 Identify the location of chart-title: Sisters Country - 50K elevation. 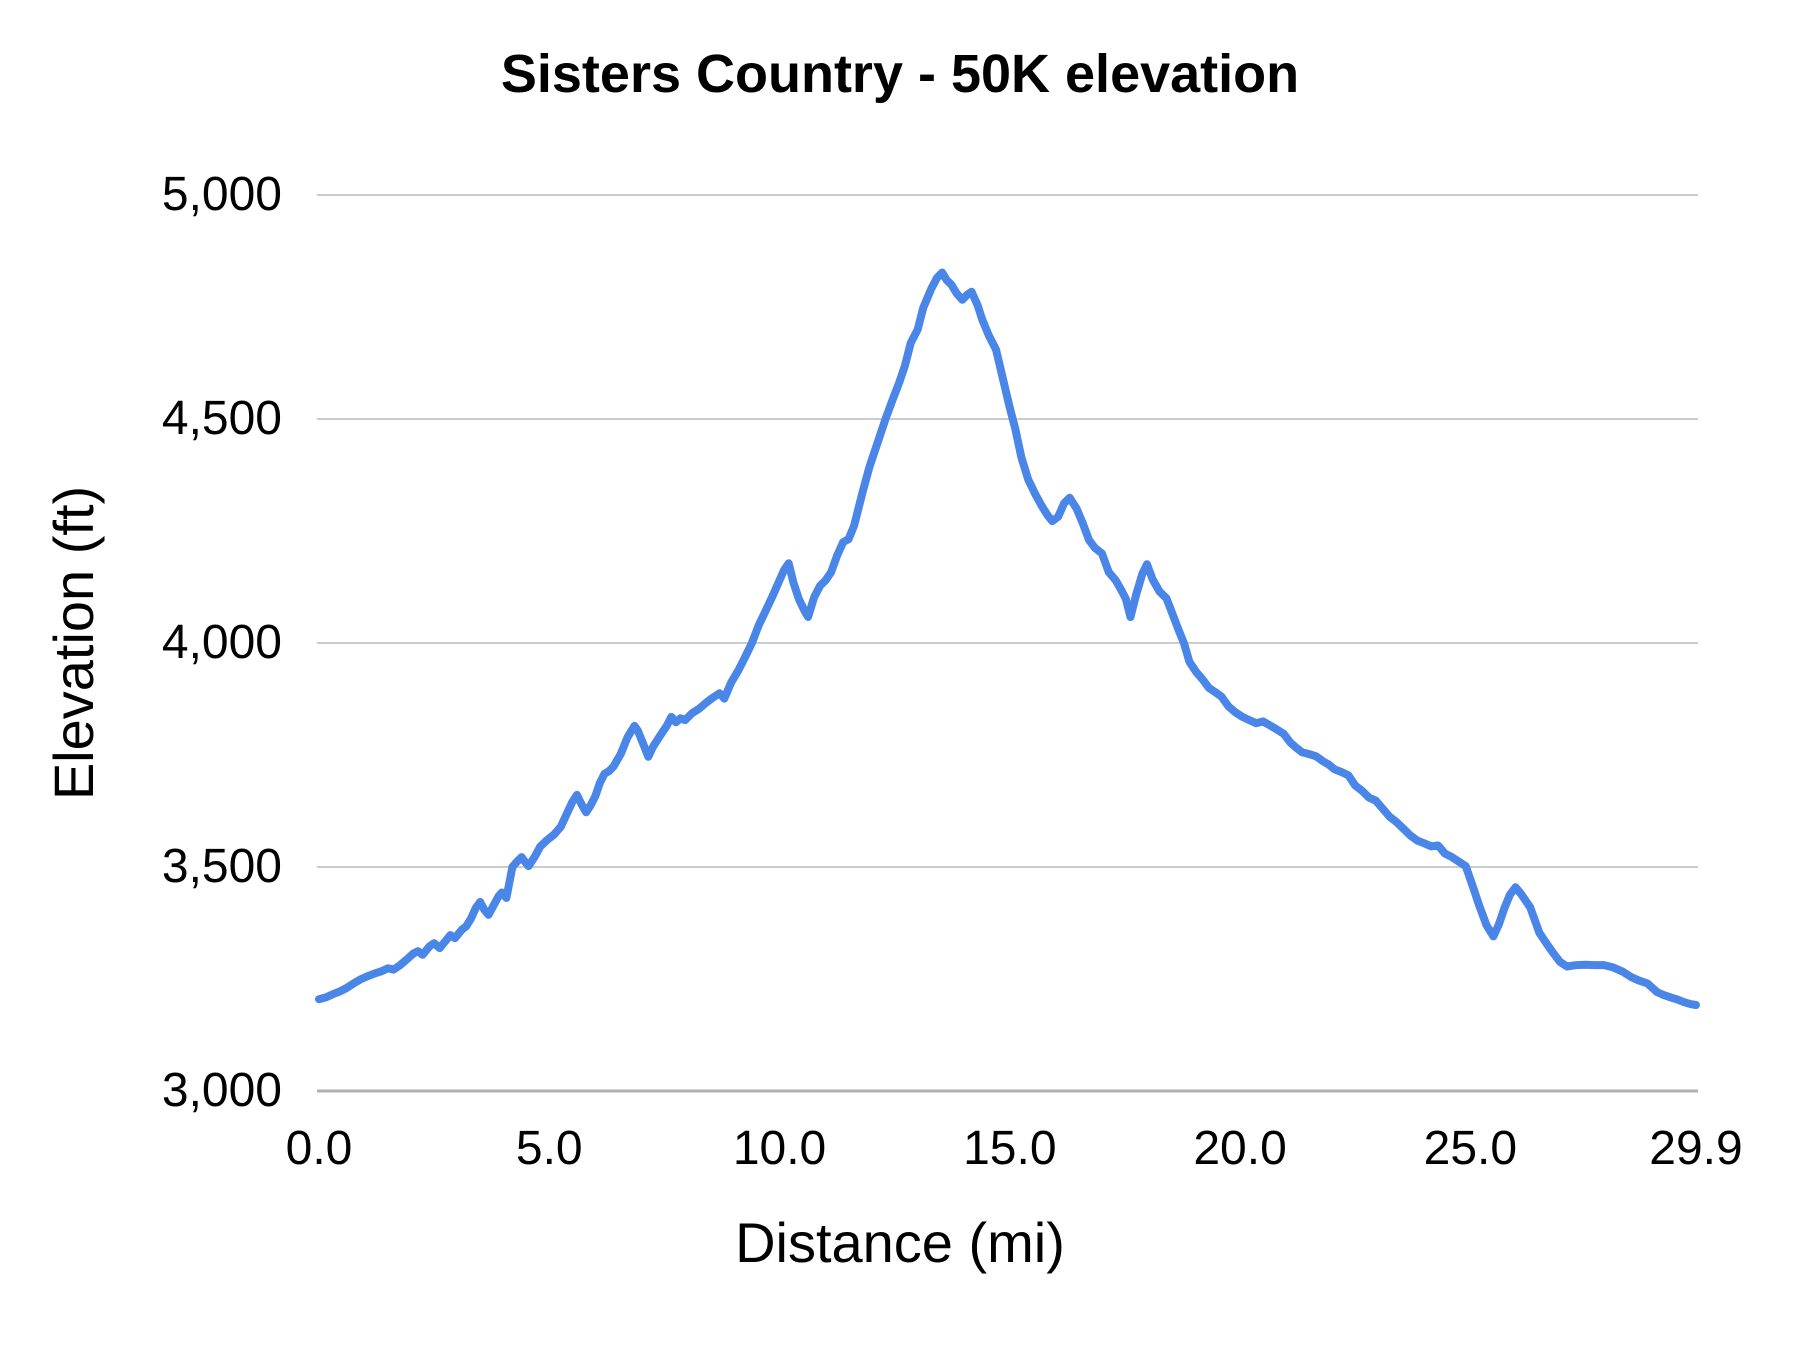
(900, 74).